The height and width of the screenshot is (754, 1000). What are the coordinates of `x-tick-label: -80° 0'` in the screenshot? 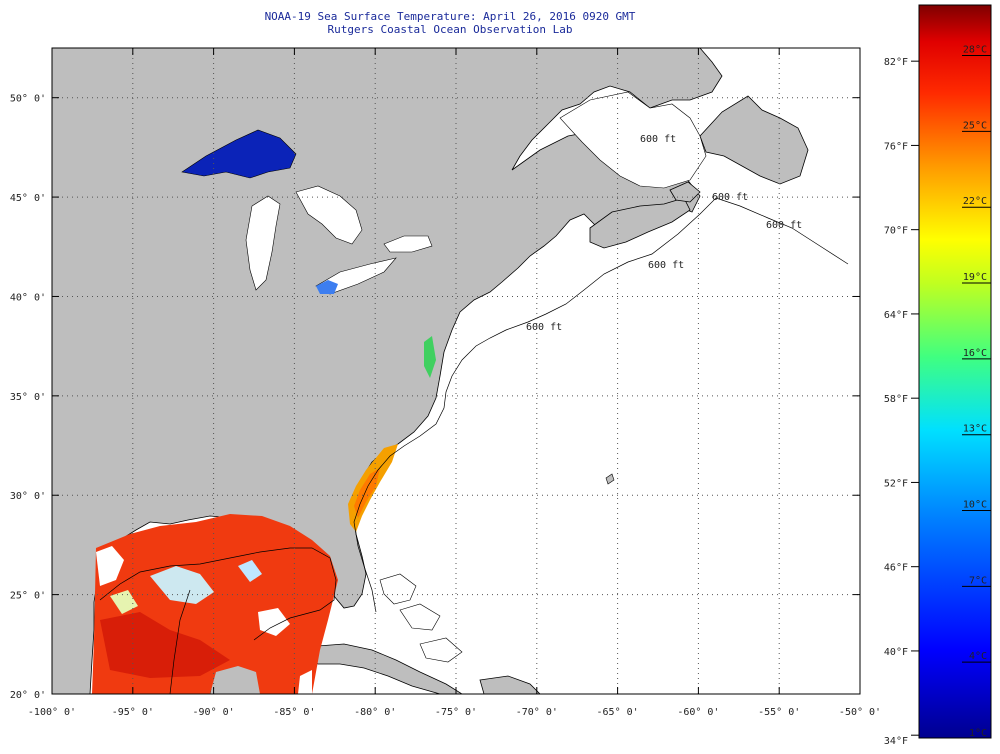 It's located at (375, 712).